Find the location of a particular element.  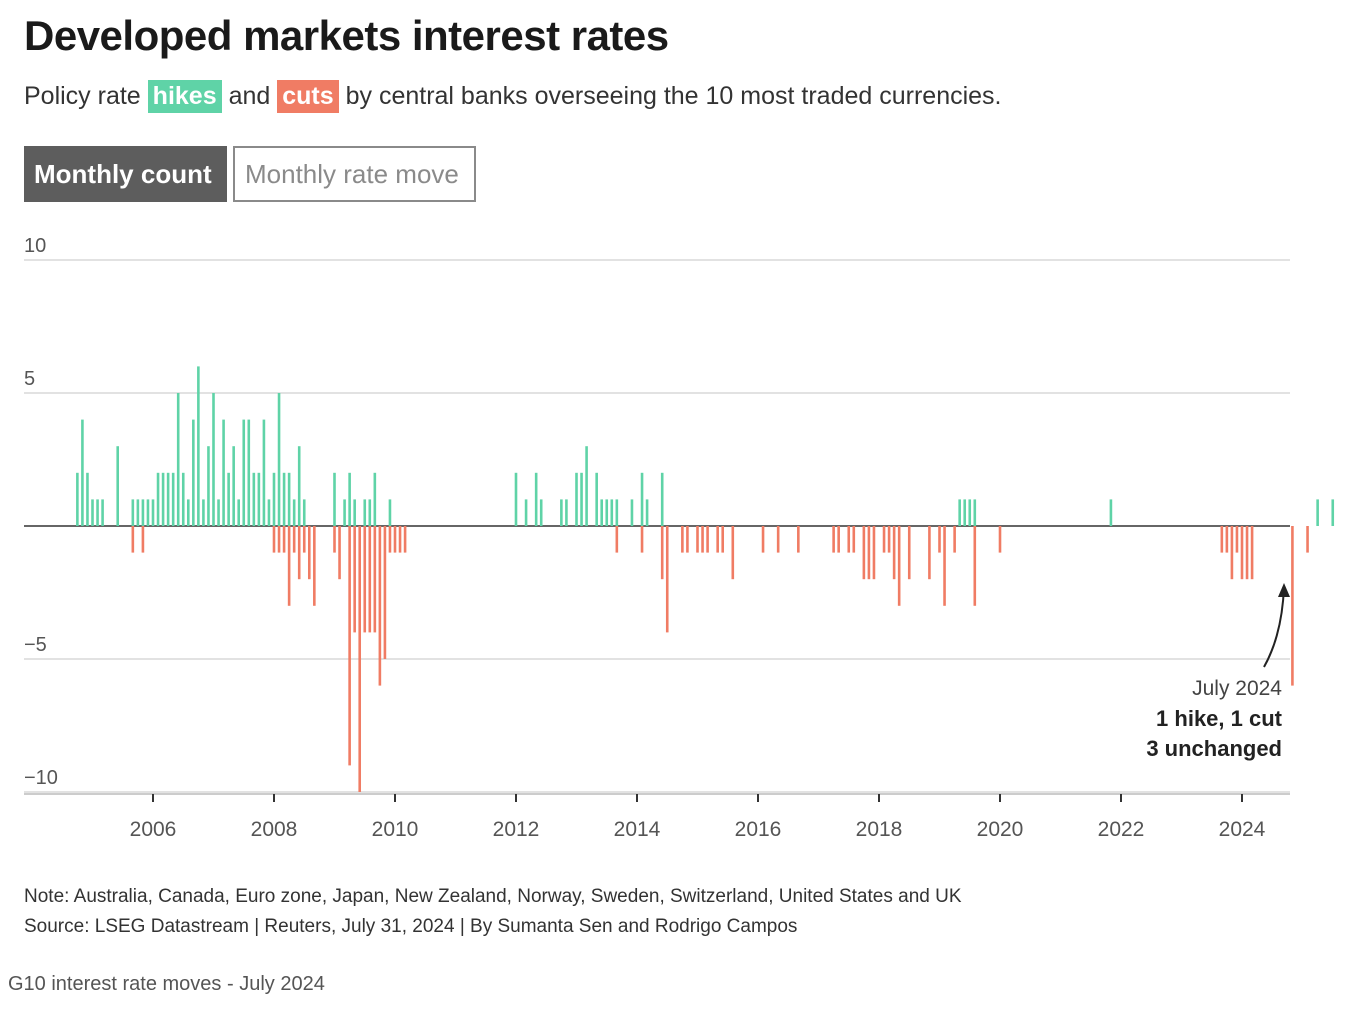

x-tick-label: 2014 is located at coordinates (637, 829).